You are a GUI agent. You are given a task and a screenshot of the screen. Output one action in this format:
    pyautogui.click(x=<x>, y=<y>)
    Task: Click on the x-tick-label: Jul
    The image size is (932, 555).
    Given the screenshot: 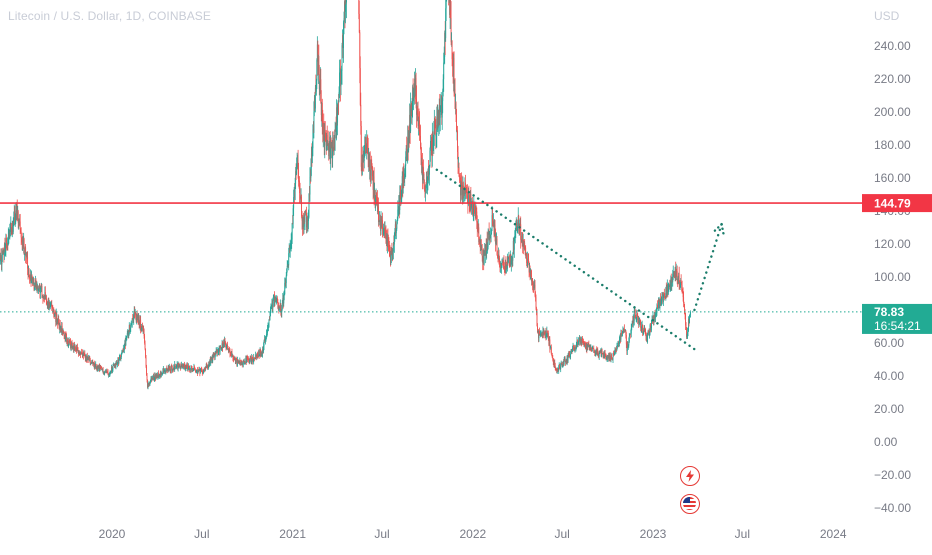 What is the action you would take?
    pyautogui.click(x=381, y=534)
    